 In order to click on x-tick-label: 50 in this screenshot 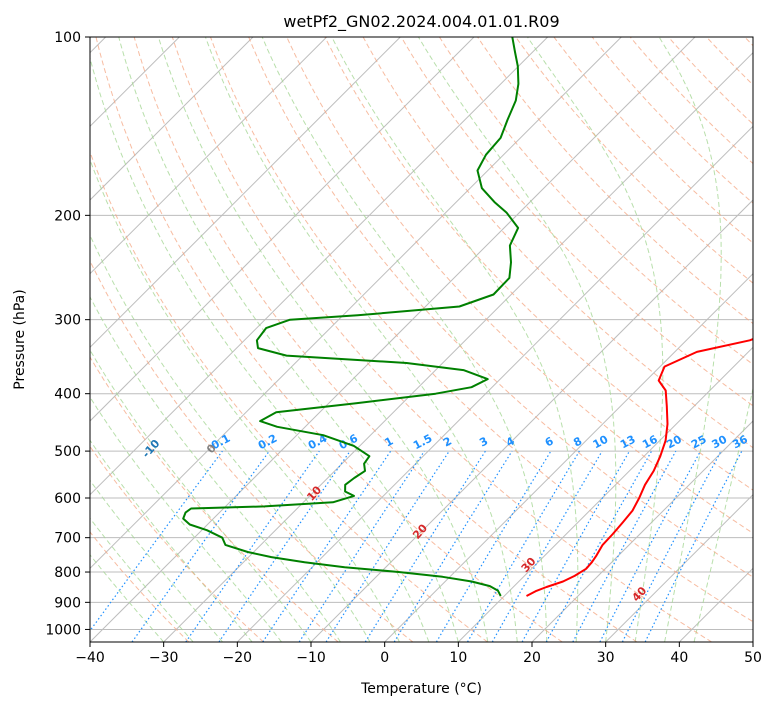, I will do `click(753, 658)`.